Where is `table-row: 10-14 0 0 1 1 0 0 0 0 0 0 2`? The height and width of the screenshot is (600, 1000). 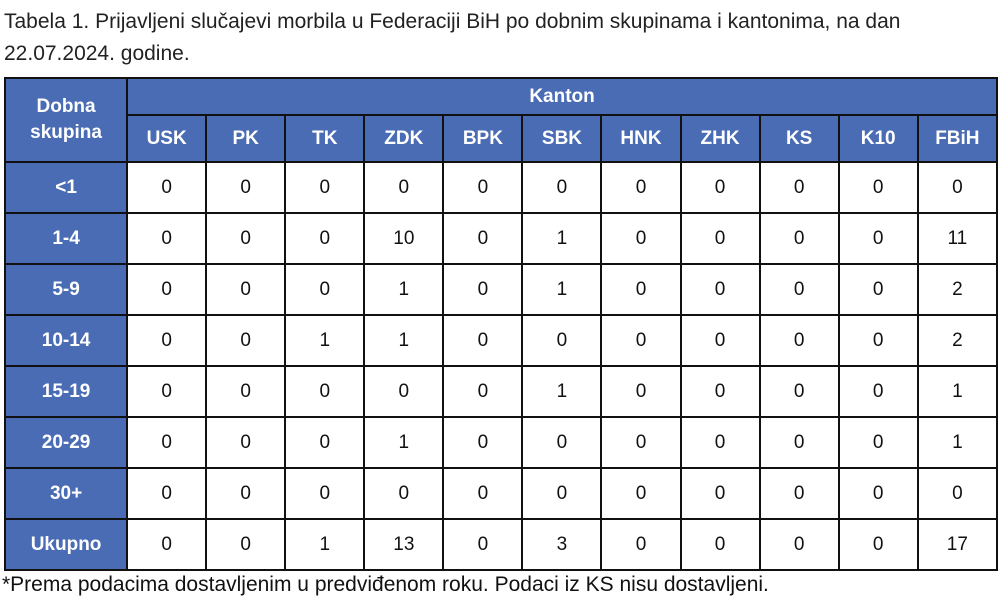
table-row: 10-14 0 0 1 1 0 0 0 0 0 0 2 is located at coordinates (501, 340).